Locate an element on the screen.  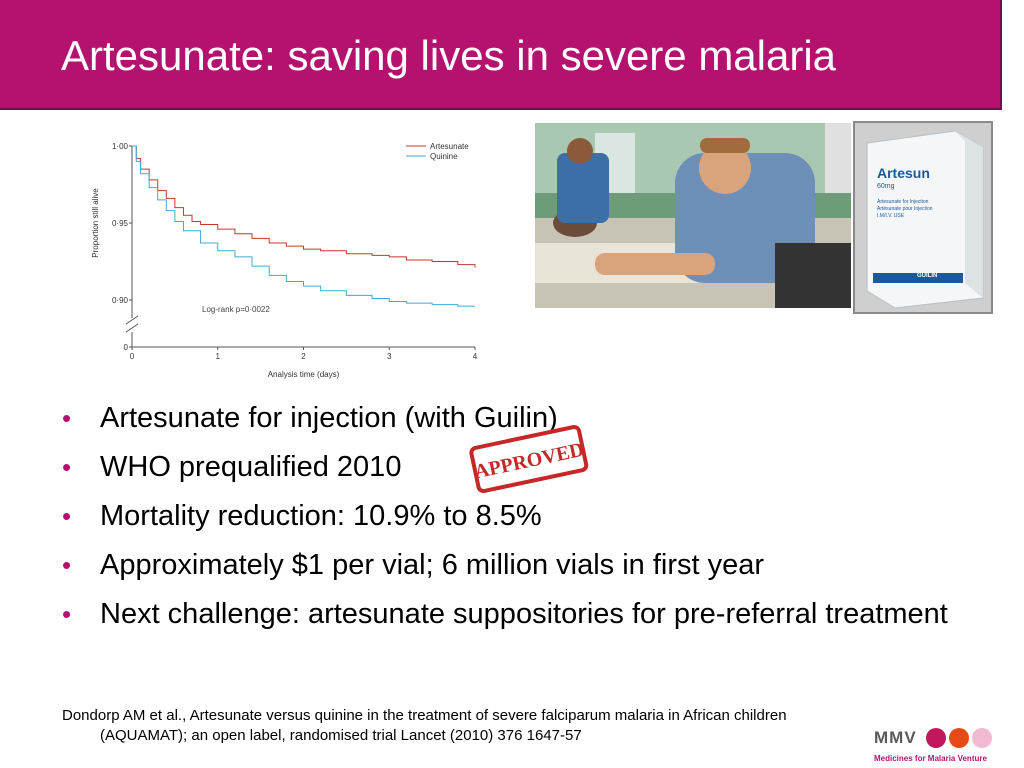
box-brand: Artesun is located at coordinates (903, 173).